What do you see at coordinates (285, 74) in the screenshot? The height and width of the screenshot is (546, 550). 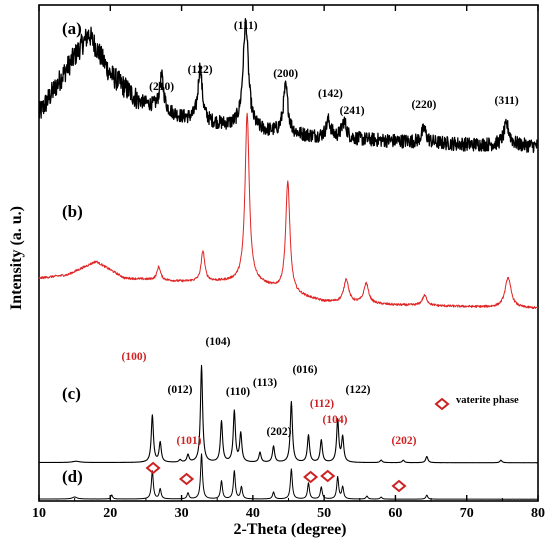 I see `peak-label: (200)` at bounding box center [285, 74].